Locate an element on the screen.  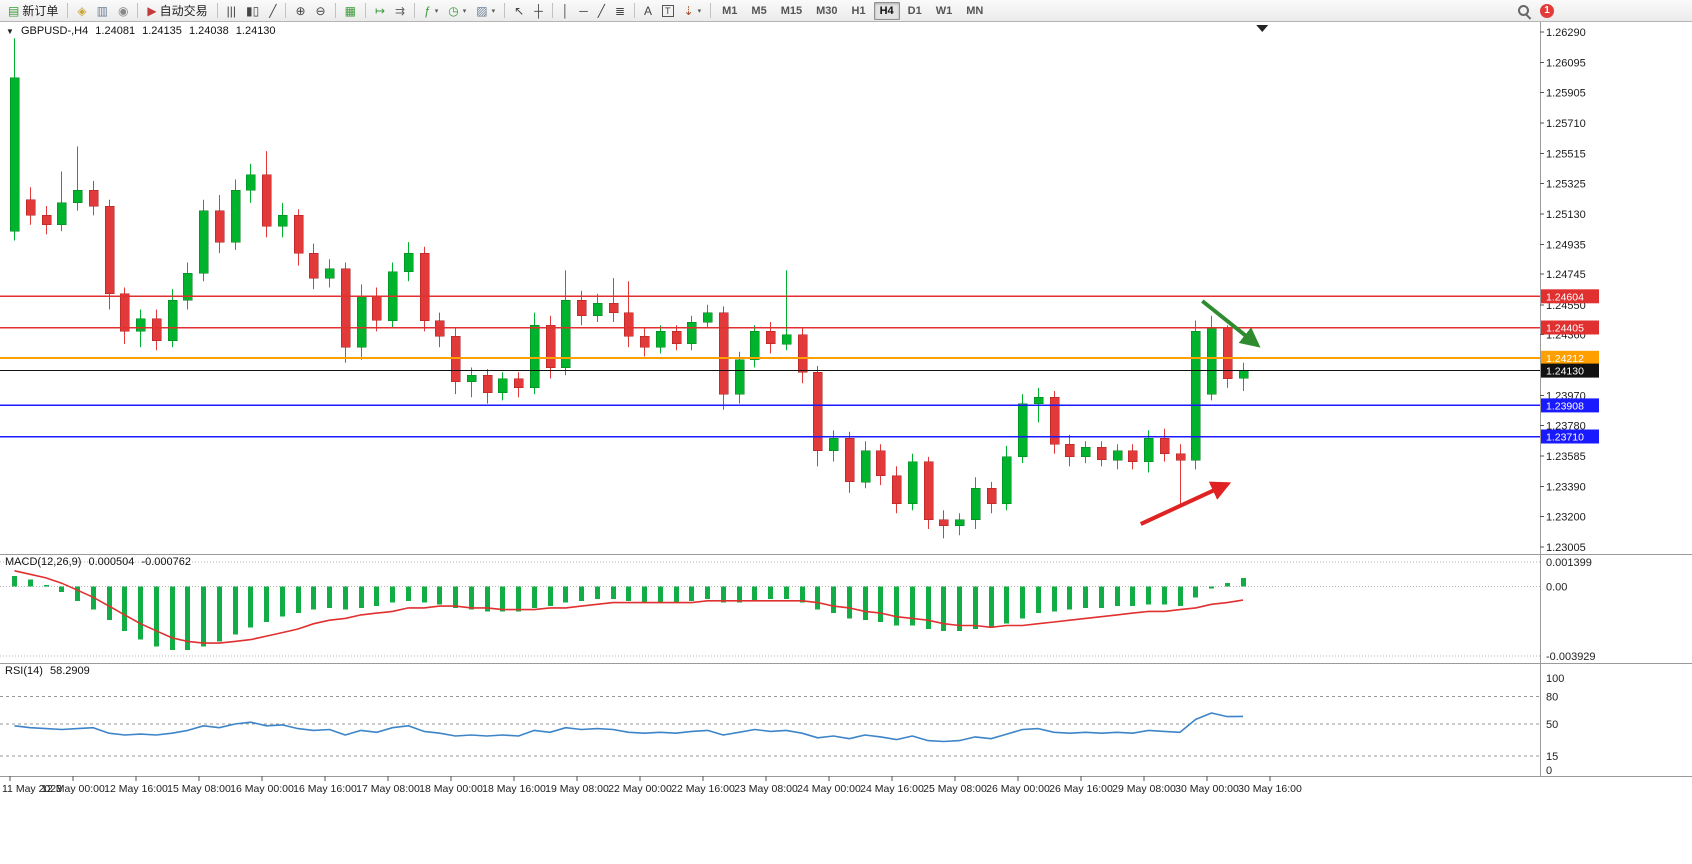
time-tick-label: 18 May 00:00 is located at coordinates (451, 789).